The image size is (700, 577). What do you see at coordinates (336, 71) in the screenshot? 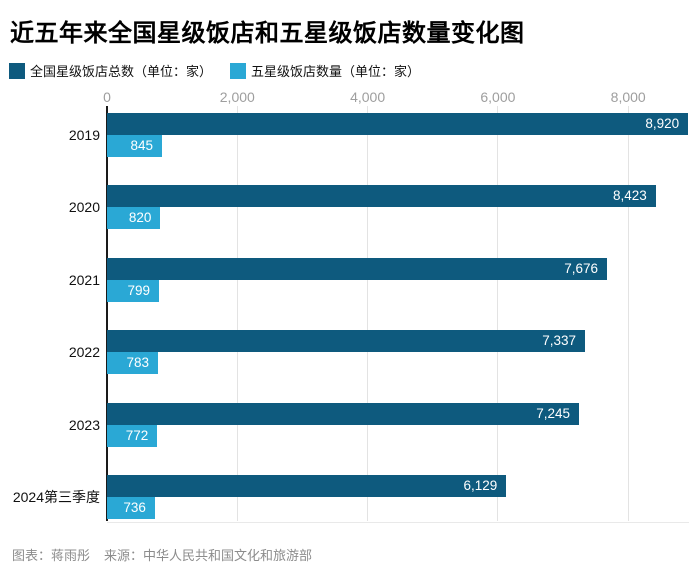
I see `legend-label: 五星级饭店数量（单位：家）` at bounding box center [336, 71].